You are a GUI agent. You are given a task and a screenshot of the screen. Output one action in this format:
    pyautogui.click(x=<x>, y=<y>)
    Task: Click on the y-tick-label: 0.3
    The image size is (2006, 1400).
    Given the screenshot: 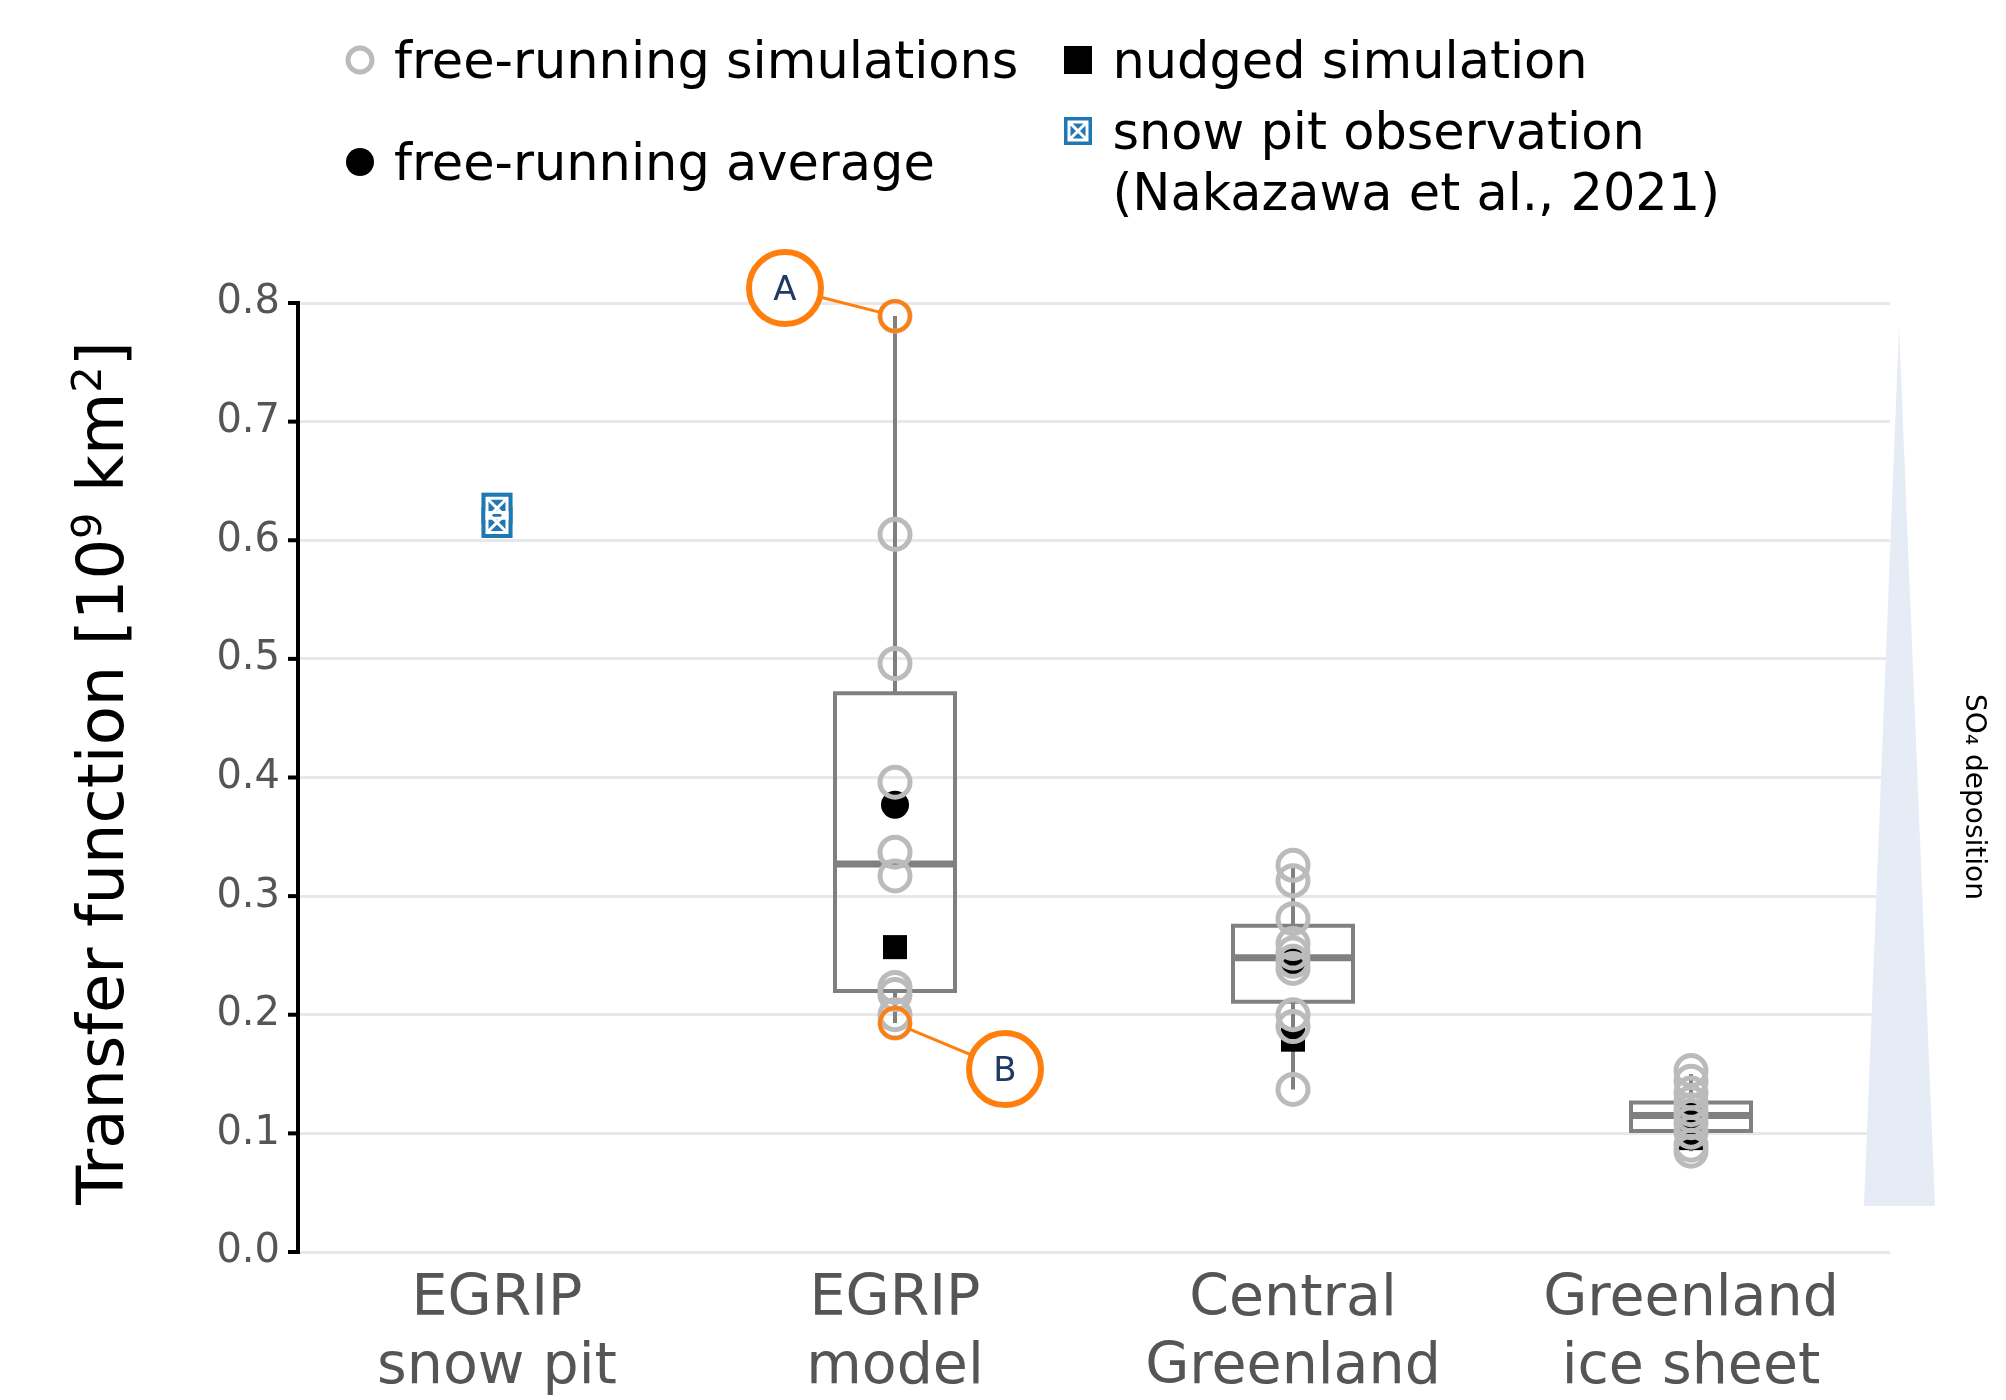 What is the action you would take?
    pyautogui.click(x=248, y=892)
    